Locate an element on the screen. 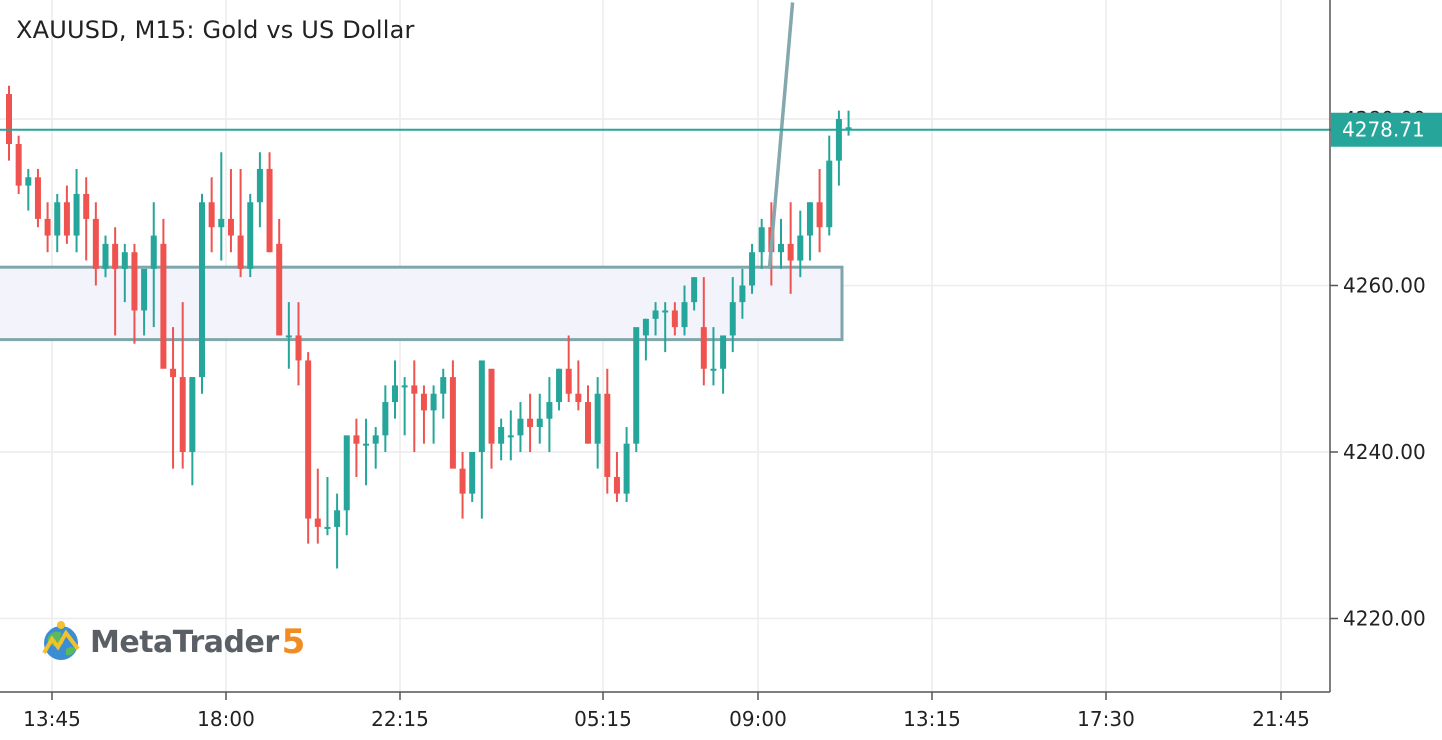 This screenshot has width=1442, height=740. x-tick-label-2: 22:15 is located at coordinates (400, 719).